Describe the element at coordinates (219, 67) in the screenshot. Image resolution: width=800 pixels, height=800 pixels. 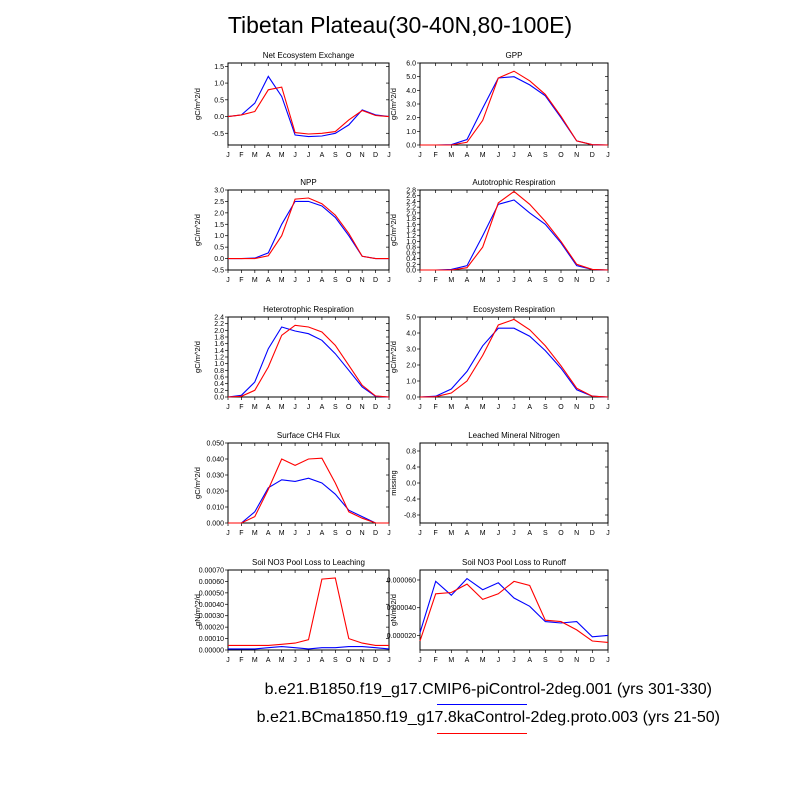
I see `y-tick-label: 1.5` at that location.